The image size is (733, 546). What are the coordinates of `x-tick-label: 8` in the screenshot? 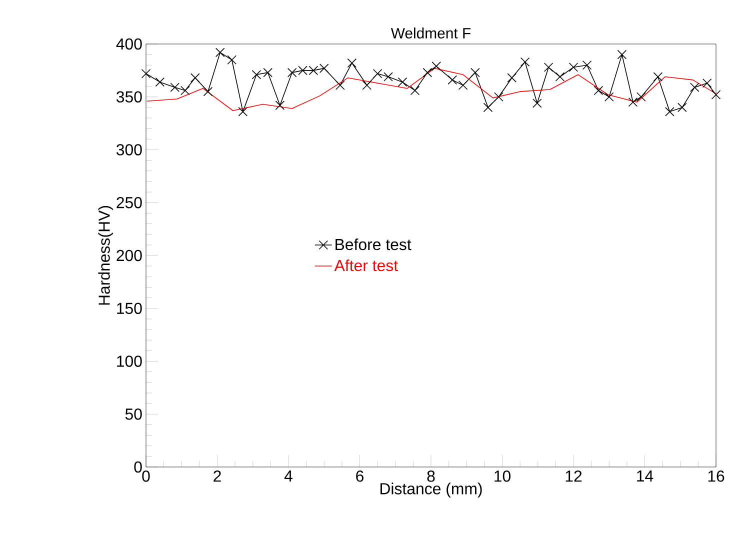 It's located at (431, 476).